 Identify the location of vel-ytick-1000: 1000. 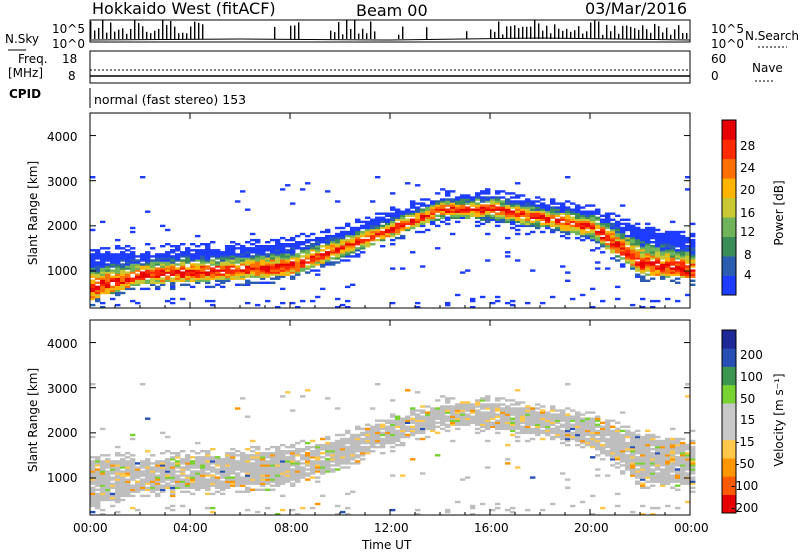
(62, 478).